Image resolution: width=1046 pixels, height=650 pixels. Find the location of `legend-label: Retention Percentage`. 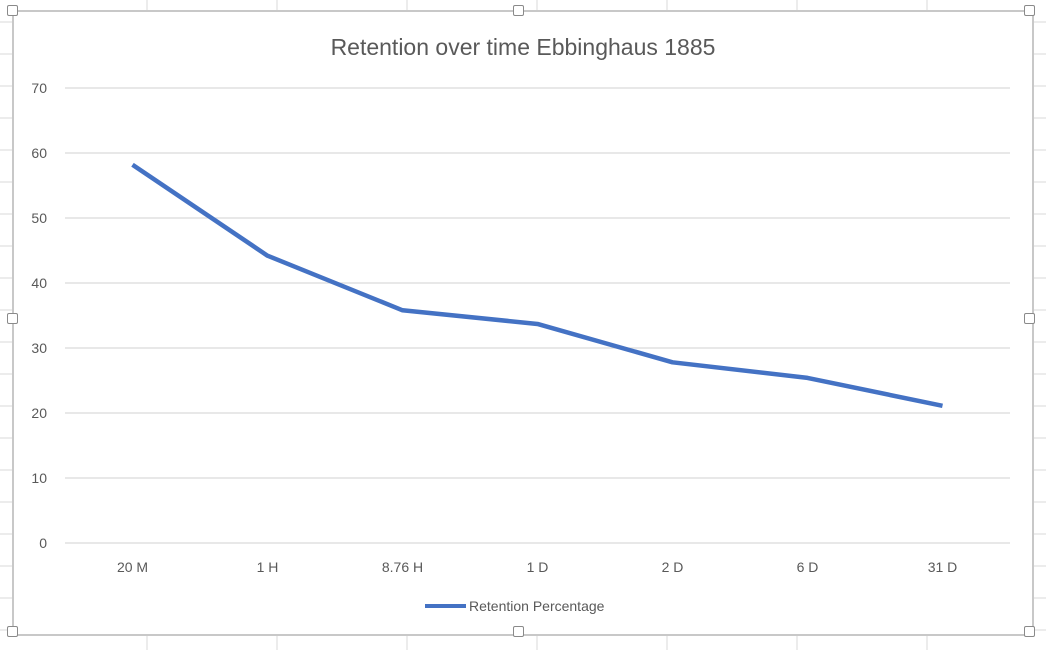

legend-label: Retention Percentage is located at coordinates (537, 606).